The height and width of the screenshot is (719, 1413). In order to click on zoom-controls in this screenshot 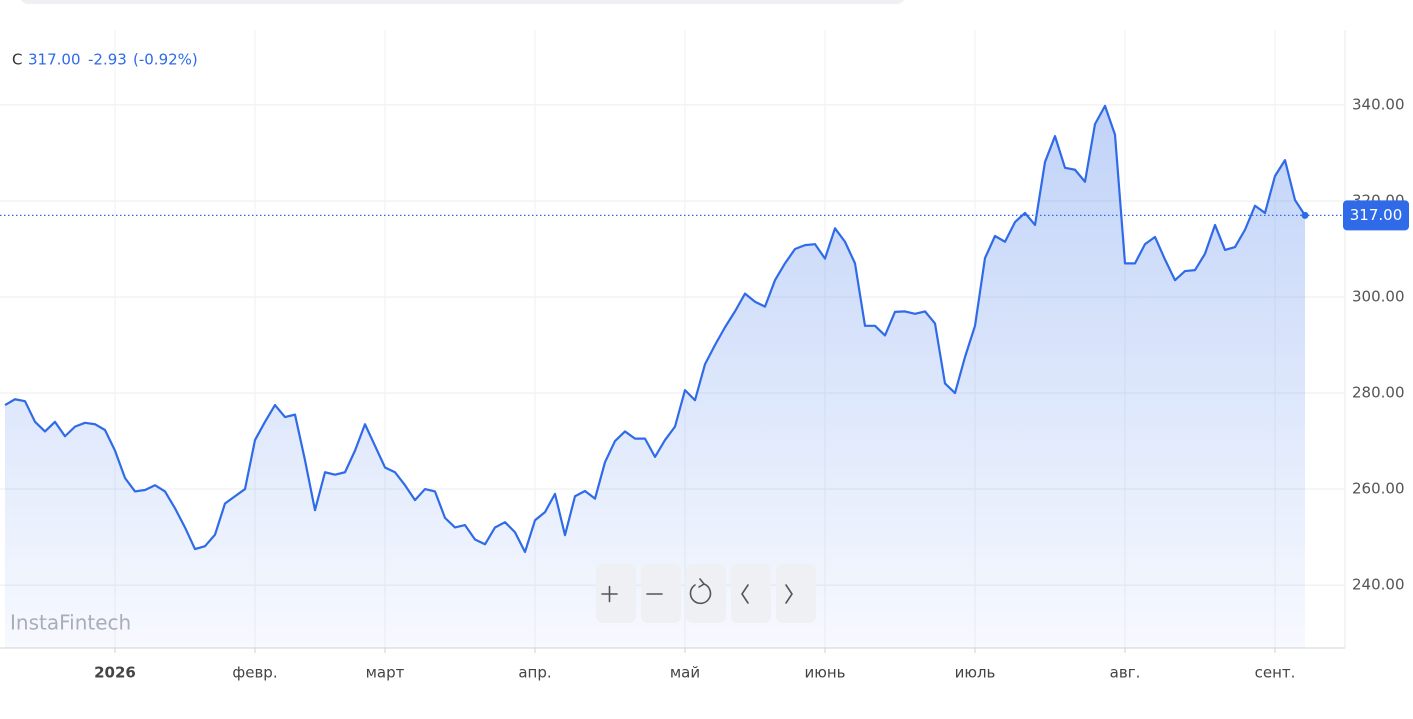, I will do `click(706, 593)`.